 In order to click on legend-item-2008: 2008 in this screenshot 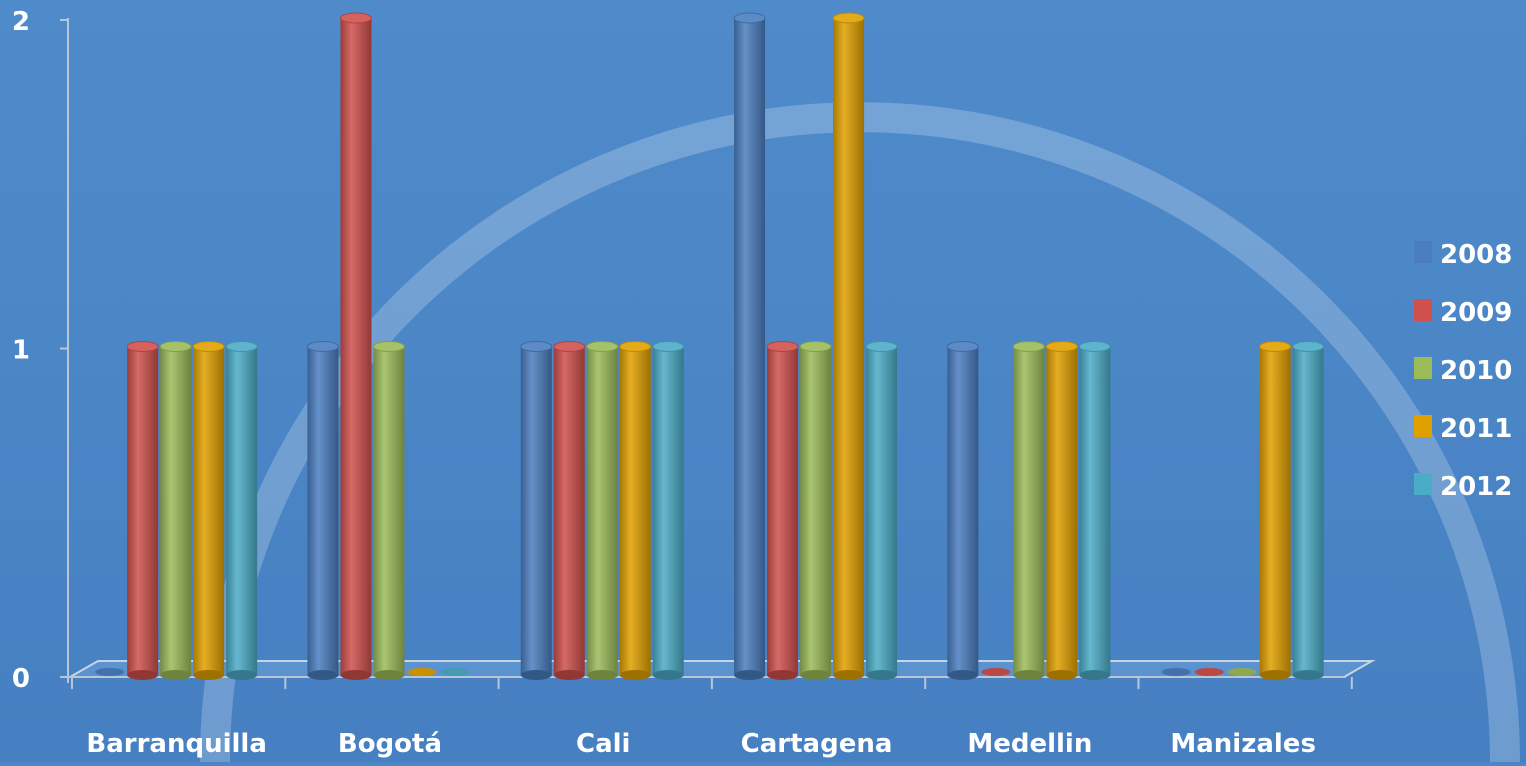, I will do `click(1463, 255)`.